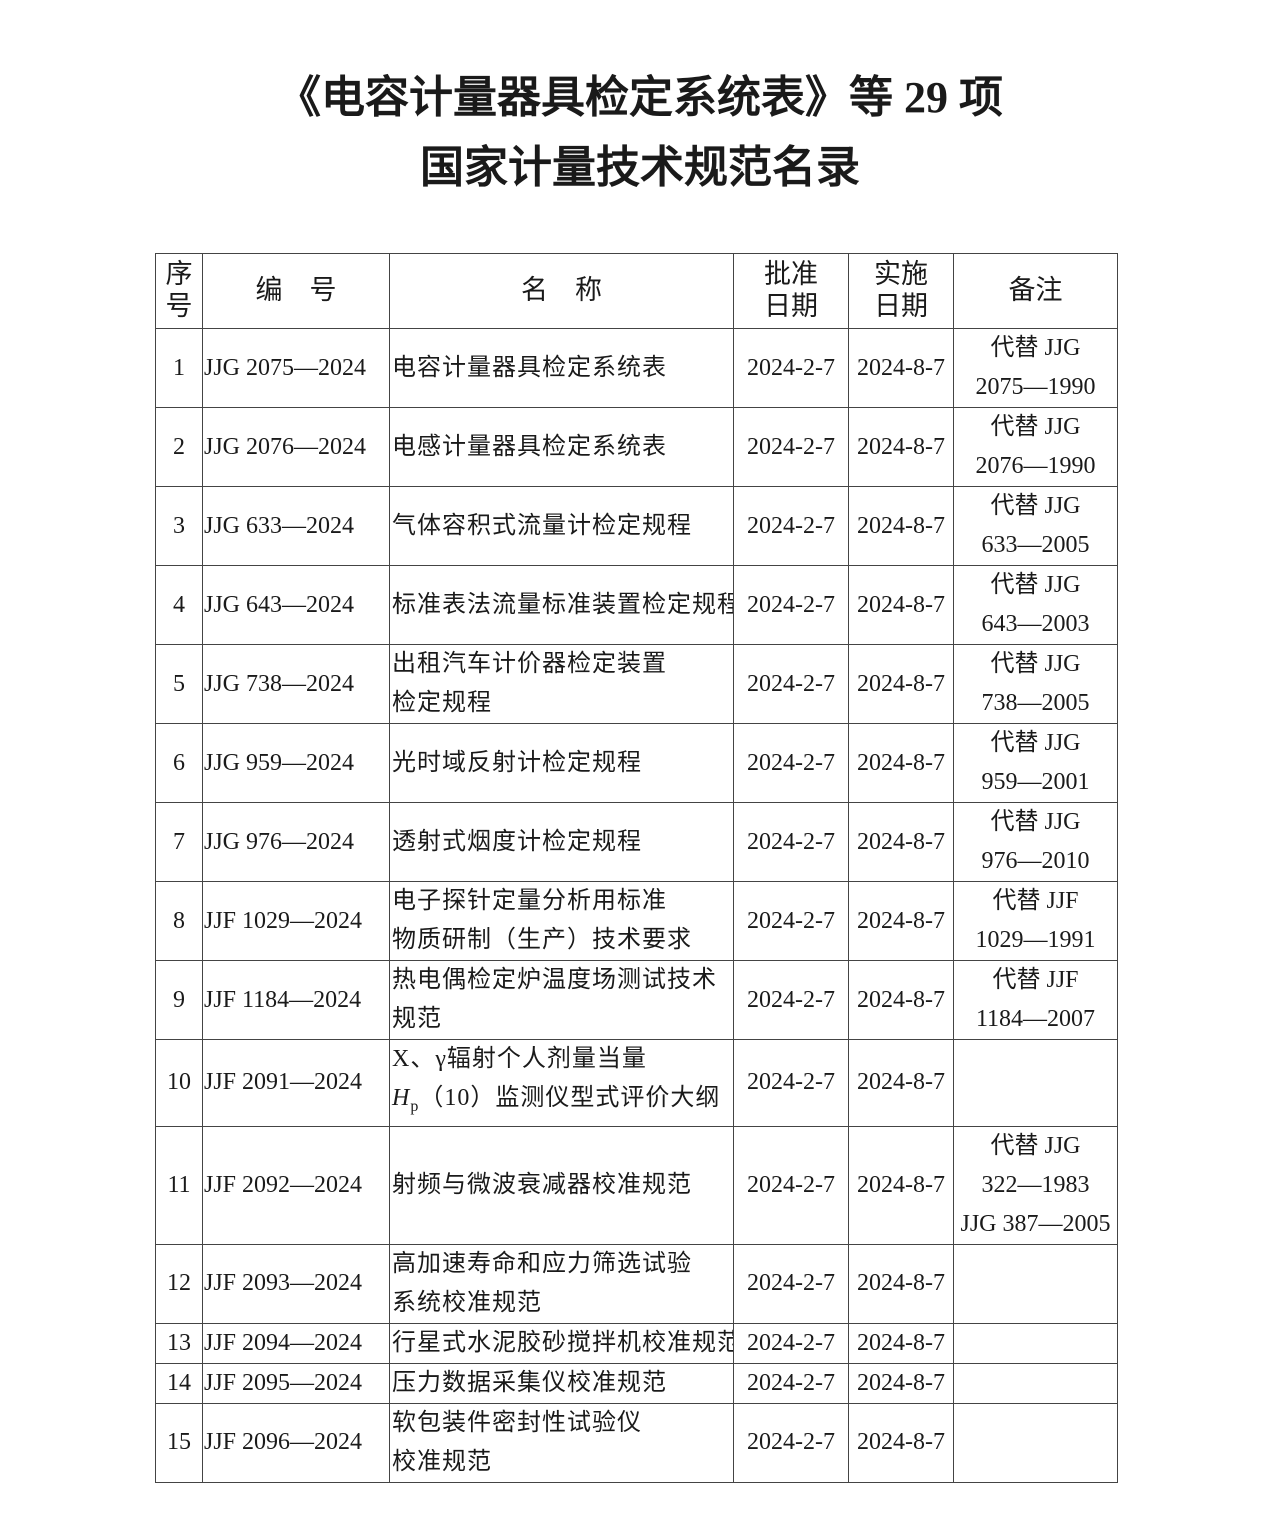 This screenshot has height=1515, width=1280. I want to click on header-approve-date: 批准 日期, so click(791, 291).